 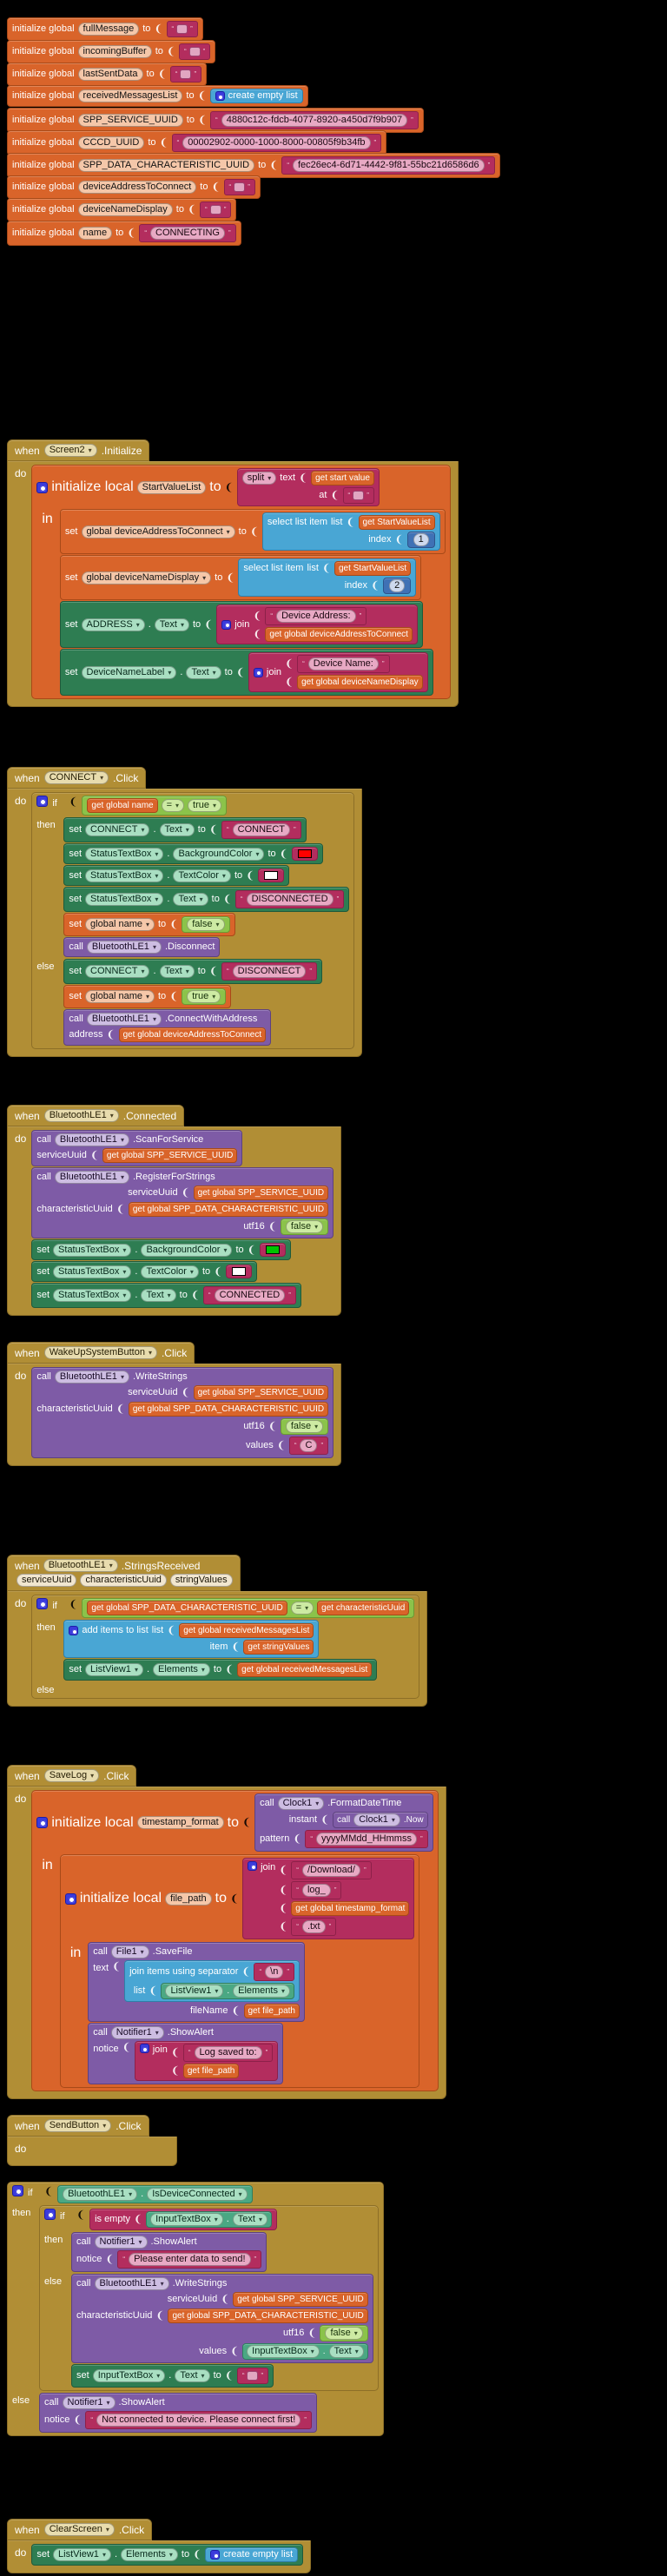 I want to click on string-value-field: DISCONNECTED, so click(x=290, y=899).